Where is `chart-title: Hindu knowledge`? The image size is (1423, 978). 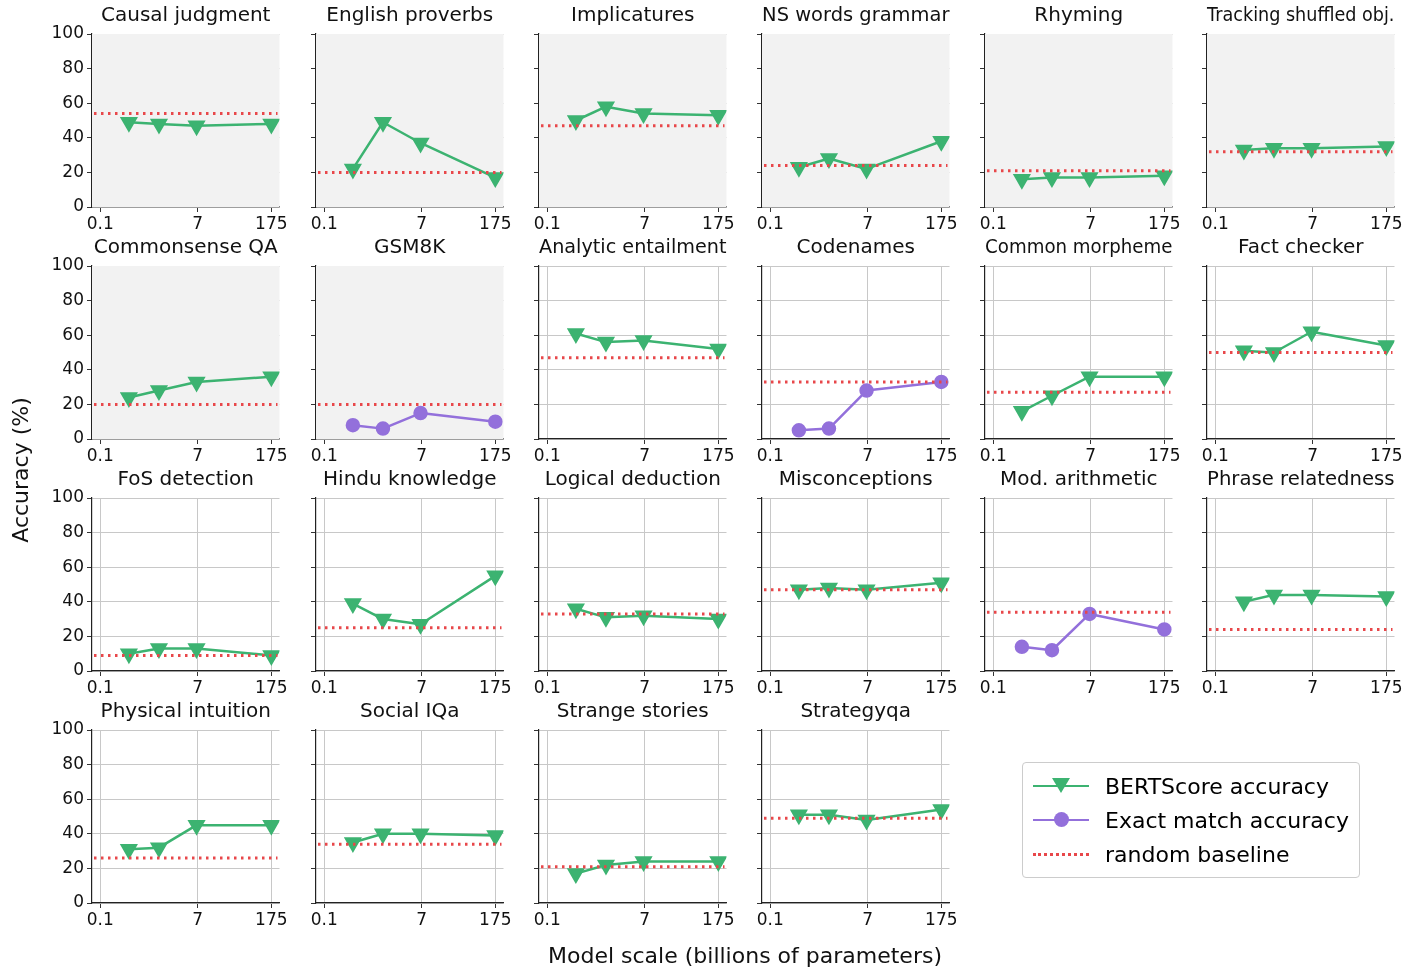 chart-title: Hindu knowledge is located at coordinates (410, 478).